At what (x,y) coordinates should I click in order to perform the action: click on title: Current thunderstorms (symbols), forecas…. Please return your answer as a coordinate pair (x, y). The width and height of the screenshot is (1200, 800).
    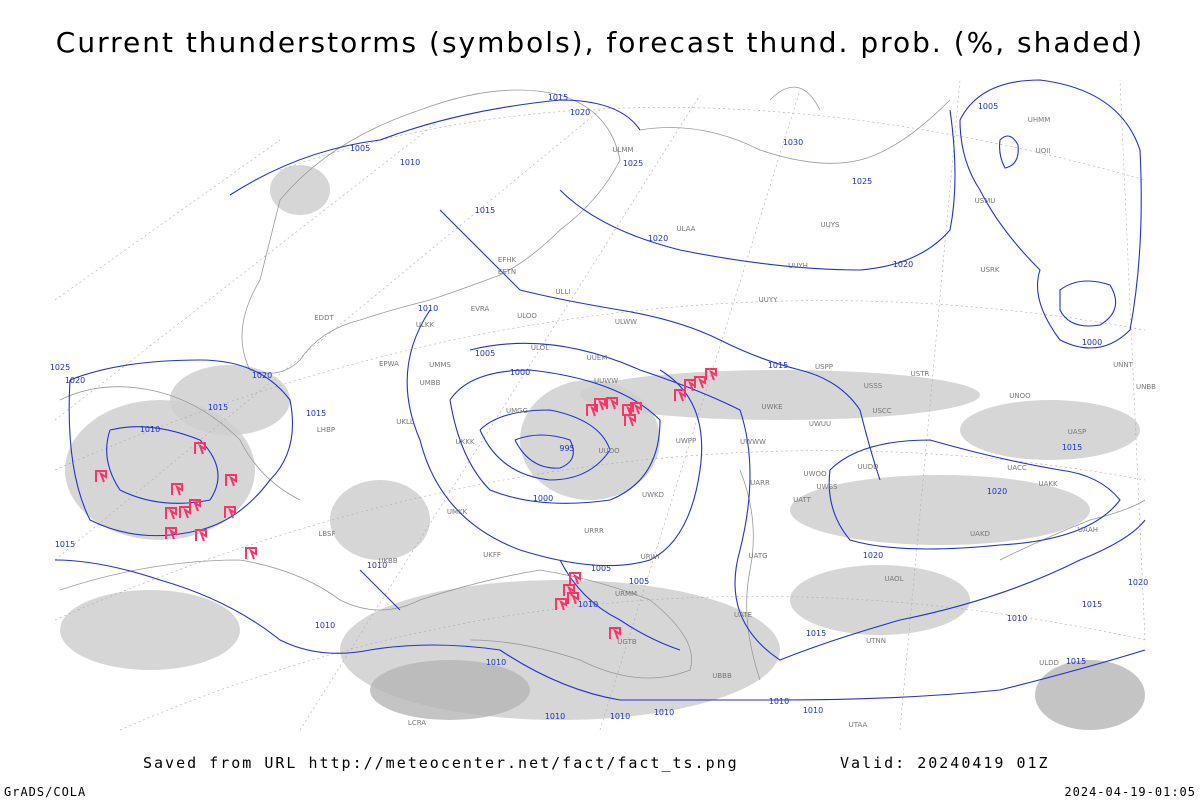
    Looking at the image, I should click on (600, 42).